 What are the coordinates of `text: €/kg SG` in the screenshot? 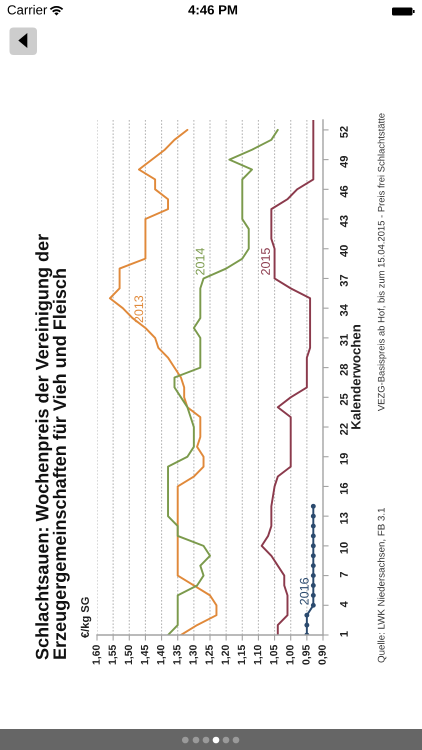 It's located at (86, 617).